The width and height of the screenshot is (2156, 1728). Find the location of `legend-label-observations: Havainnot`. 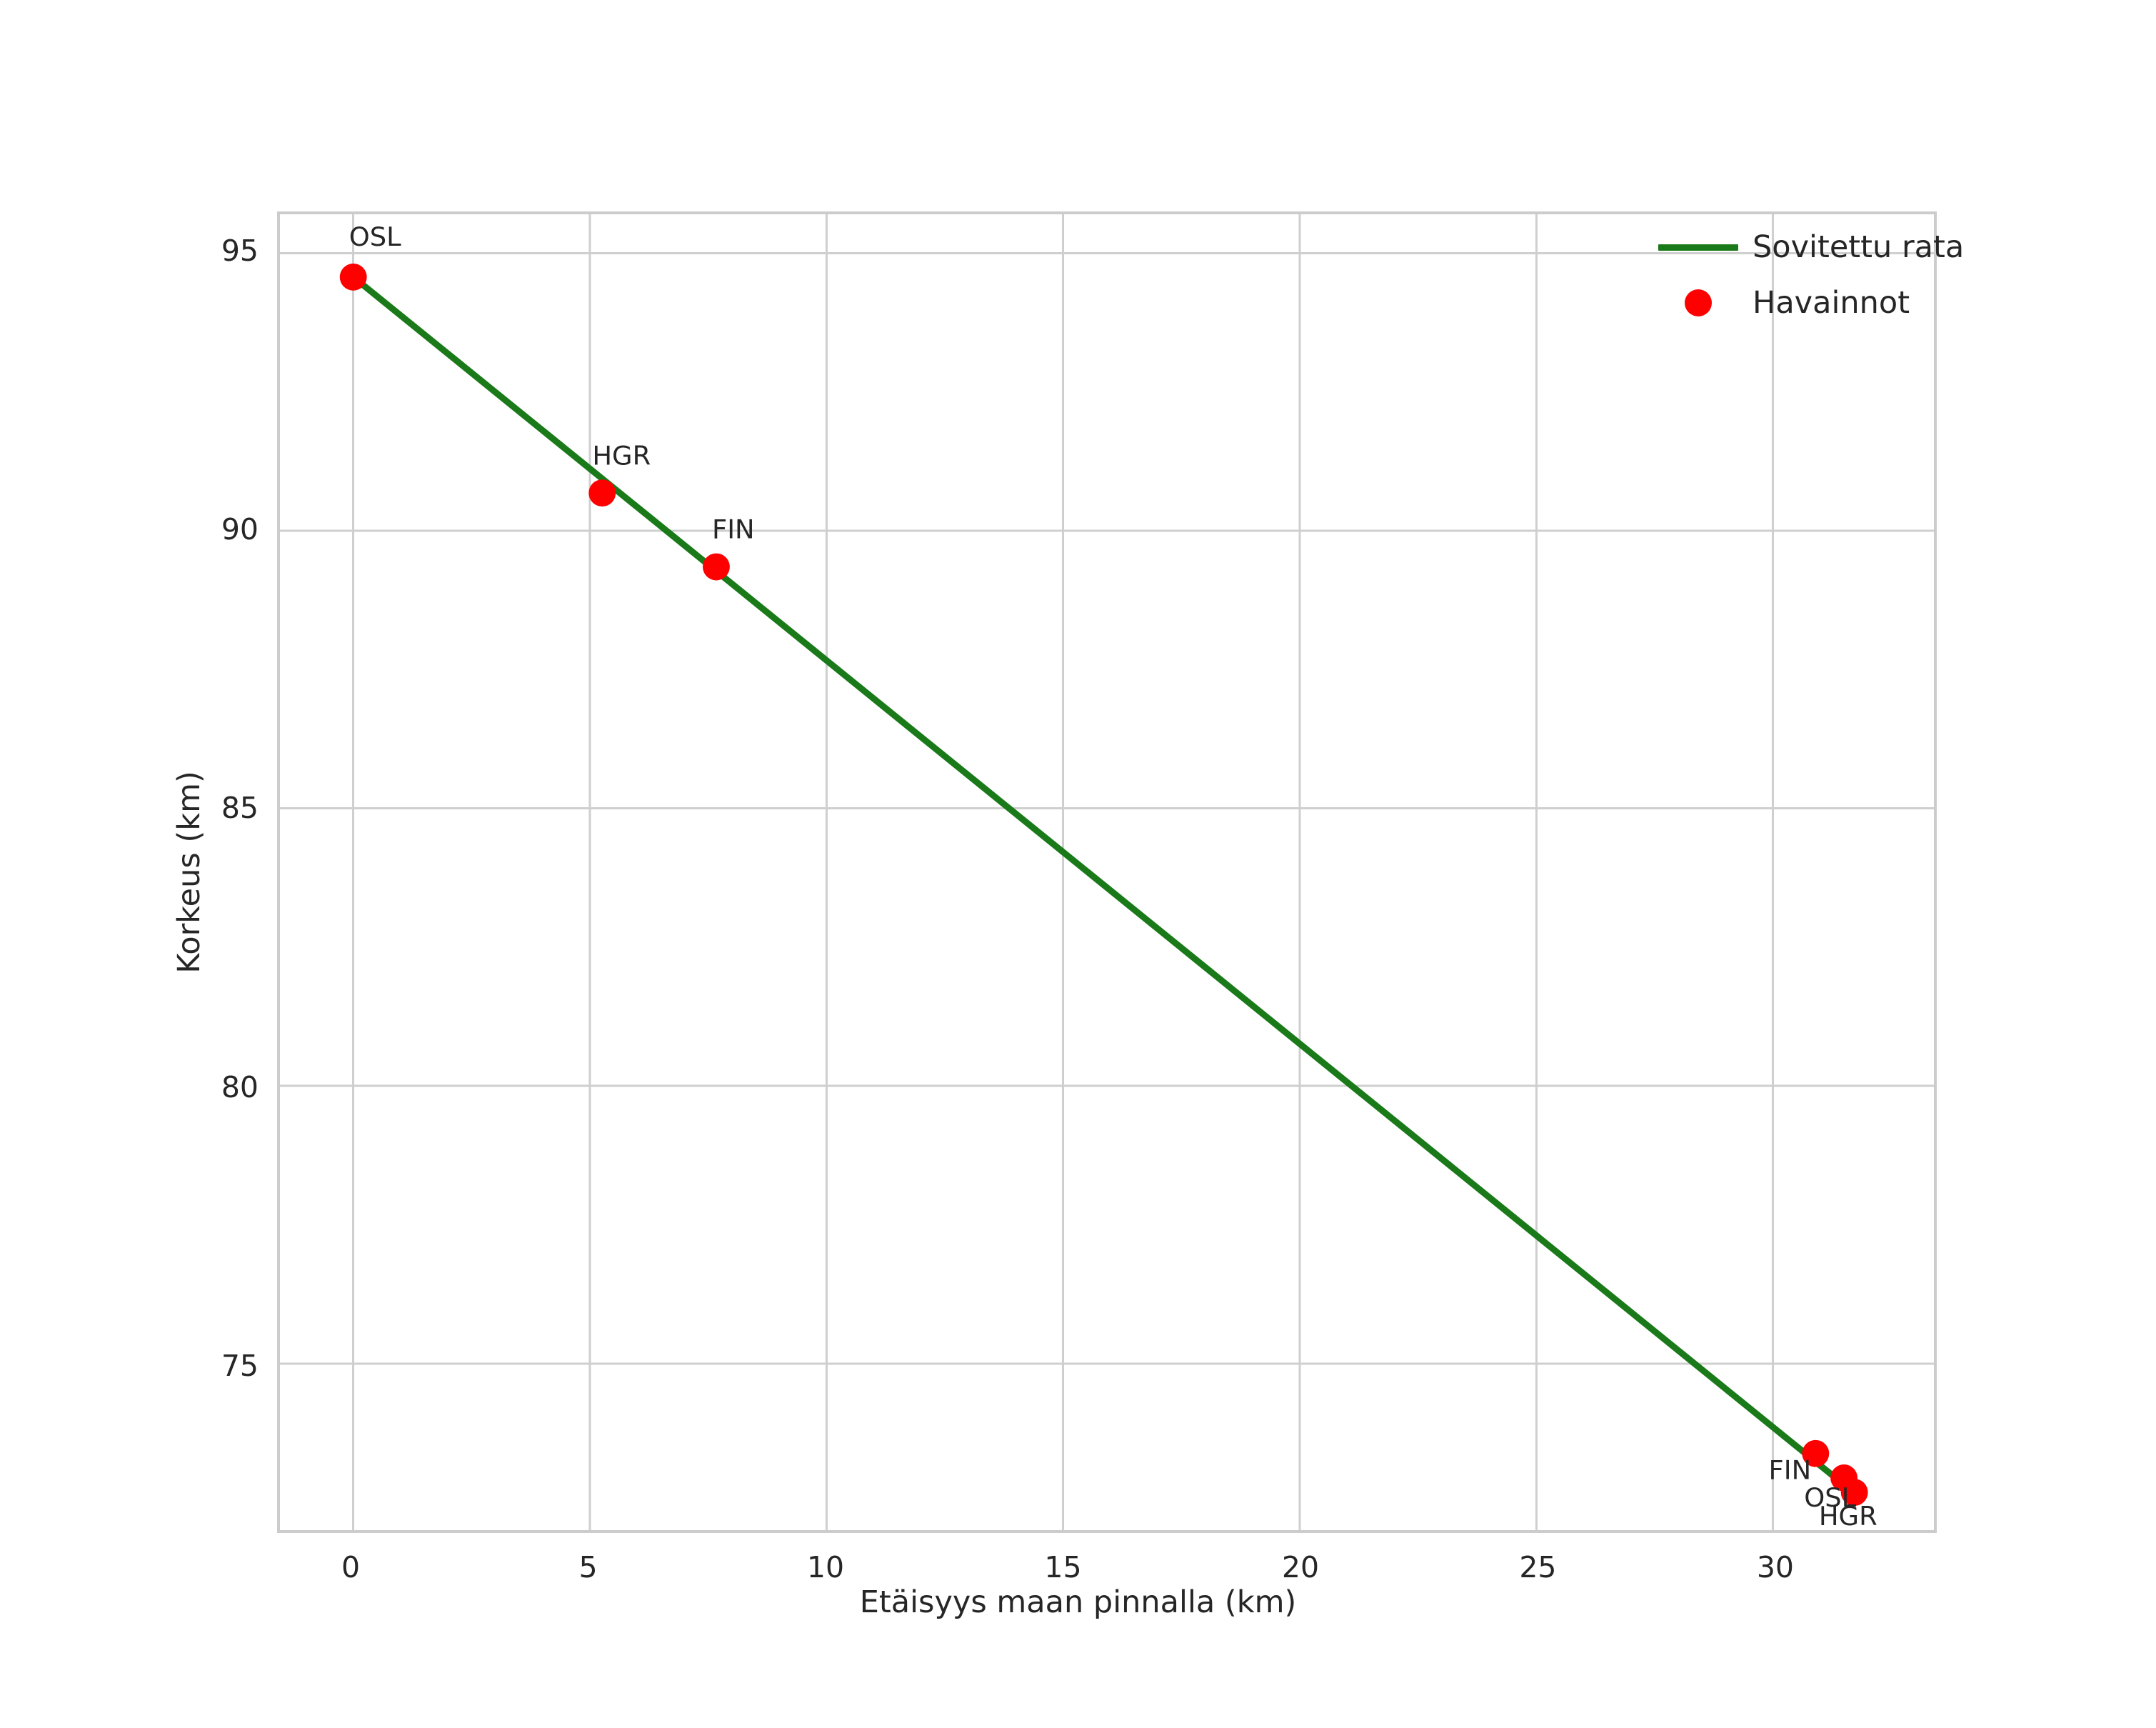

legend-label-observations: Havainnot is located at coordinates (1832, 303).